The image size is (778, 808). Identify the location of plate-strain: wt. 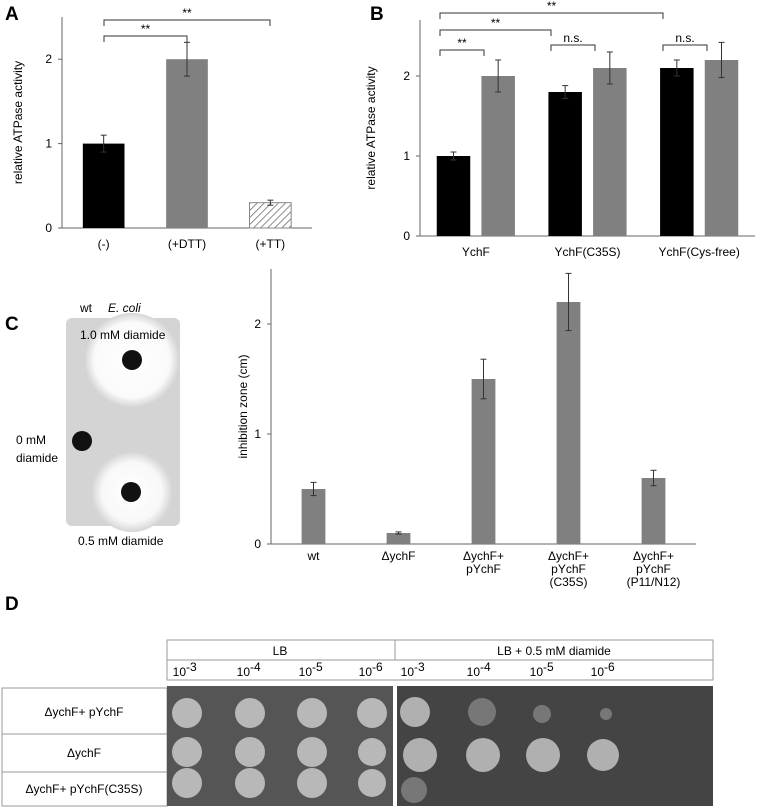
(86, 308).